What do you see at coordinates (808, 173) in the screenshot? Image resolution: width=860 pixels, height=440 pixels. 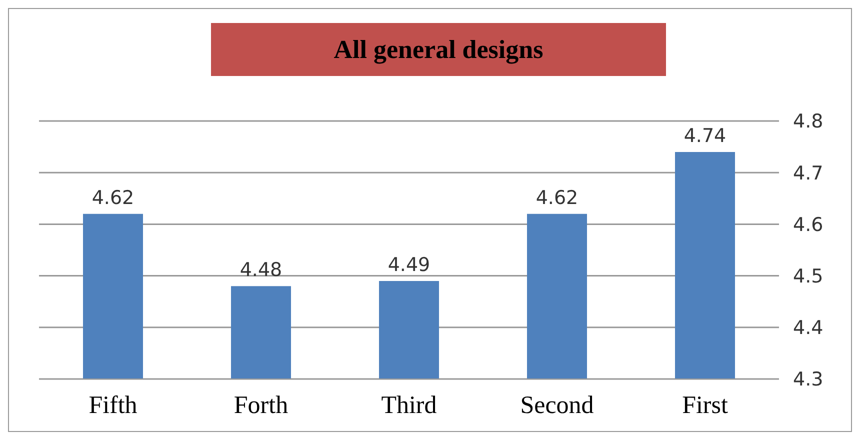 I see `y-tick-label: 4.7` at bounding box center [808, 173].